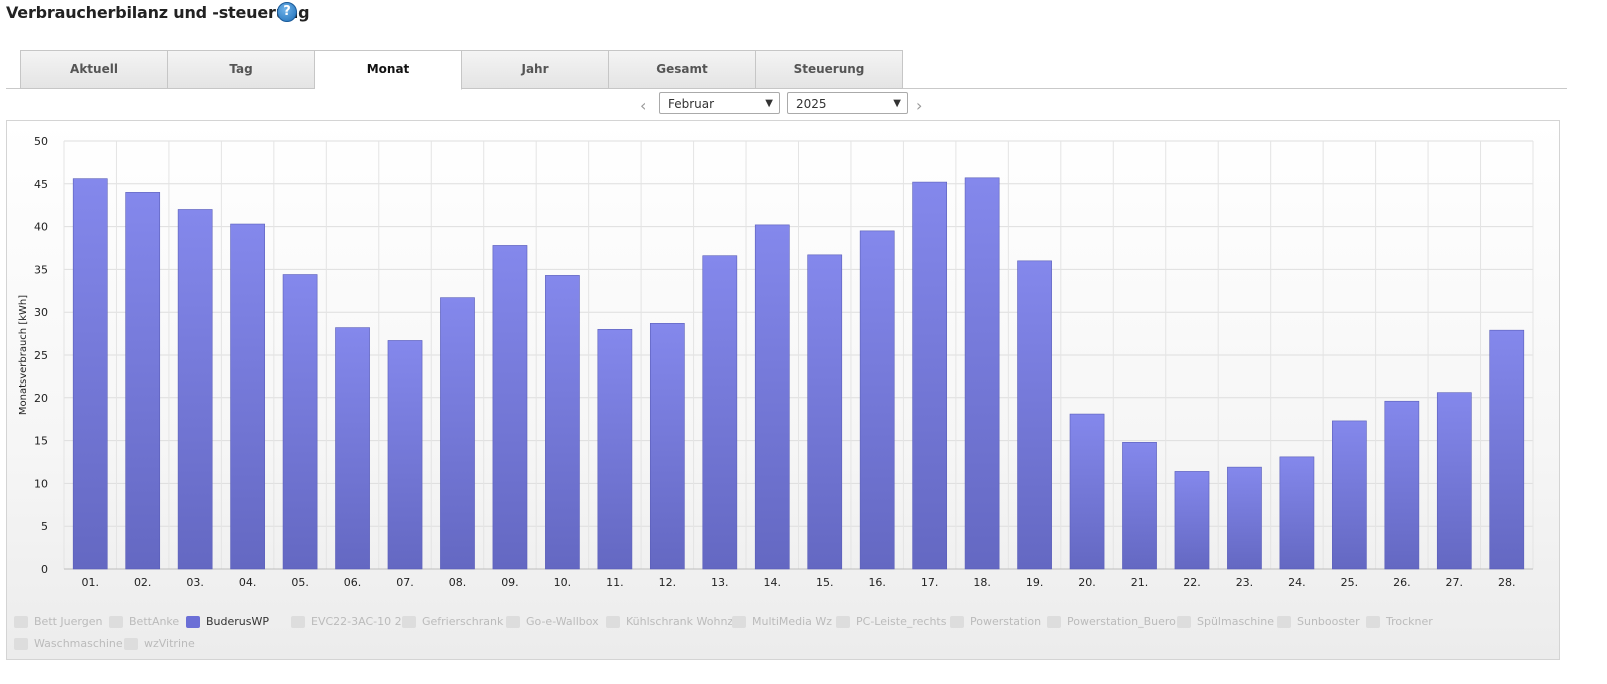  Describe the element at coordinates (241, 69) in the screenshot. I see `tab-tag: Tag` at that location.